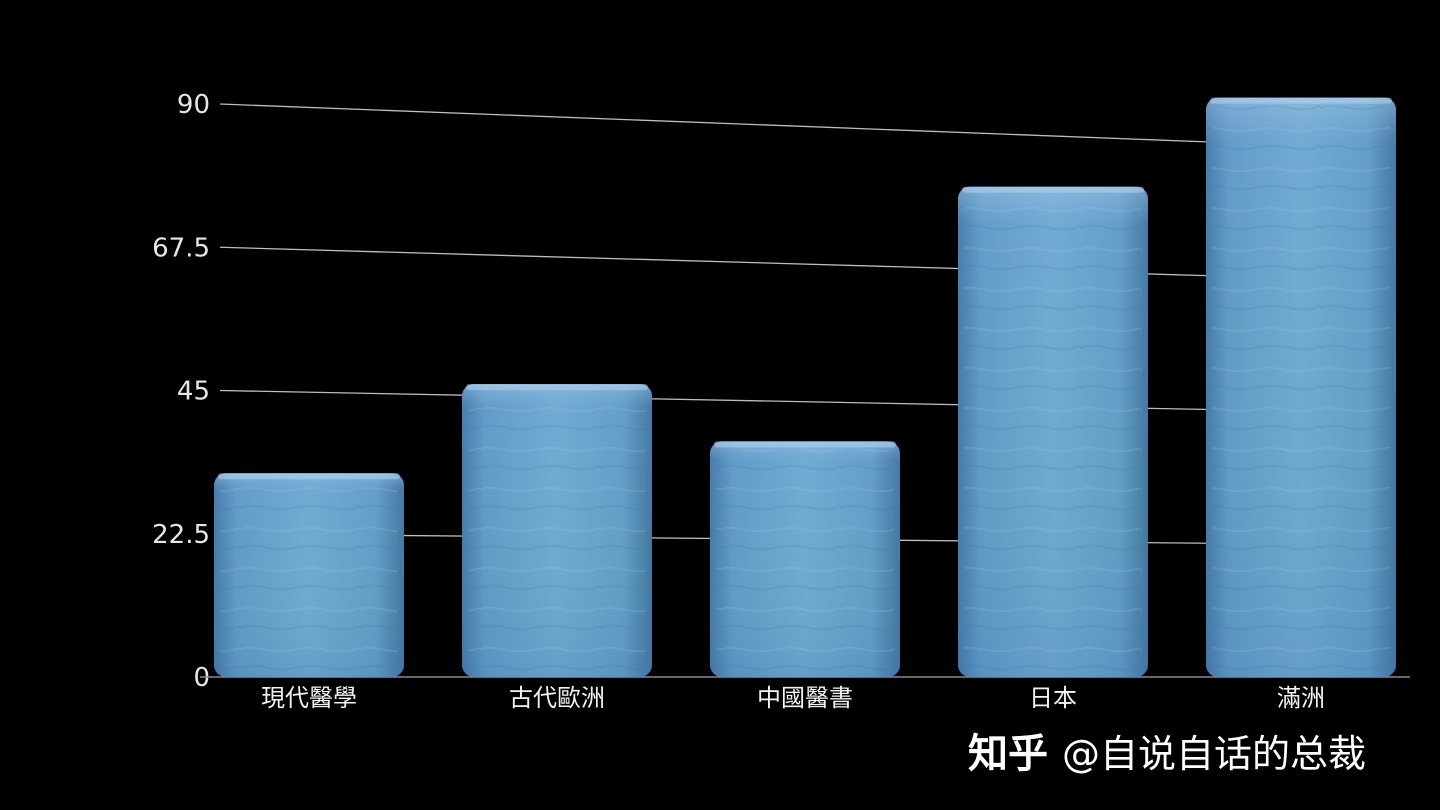 This screenshot has height=810, width=1440. I want to click on x-axis-labels: 現代醫學 古代歐洲 中國醫書 日本 滿洲, so click(793, 698).